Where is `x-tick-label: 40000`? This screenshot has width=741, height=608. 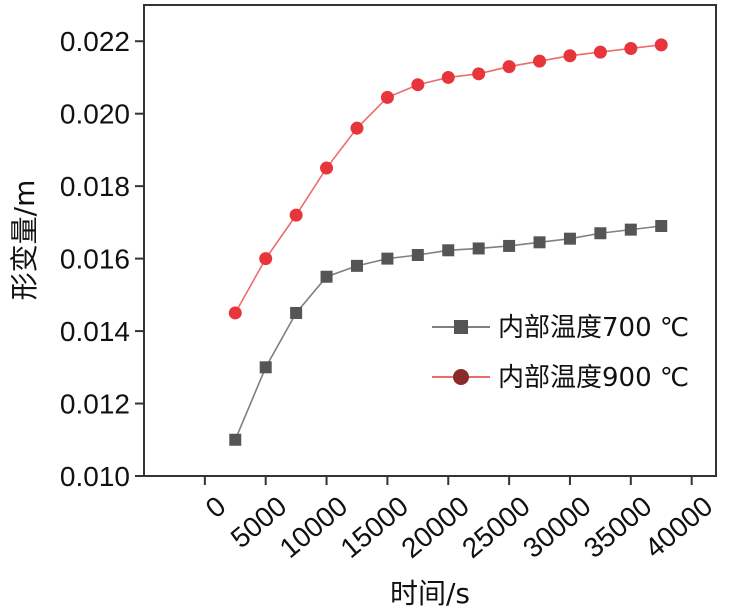 x-tick-label: 40000 is located at coordinates (679, 527).